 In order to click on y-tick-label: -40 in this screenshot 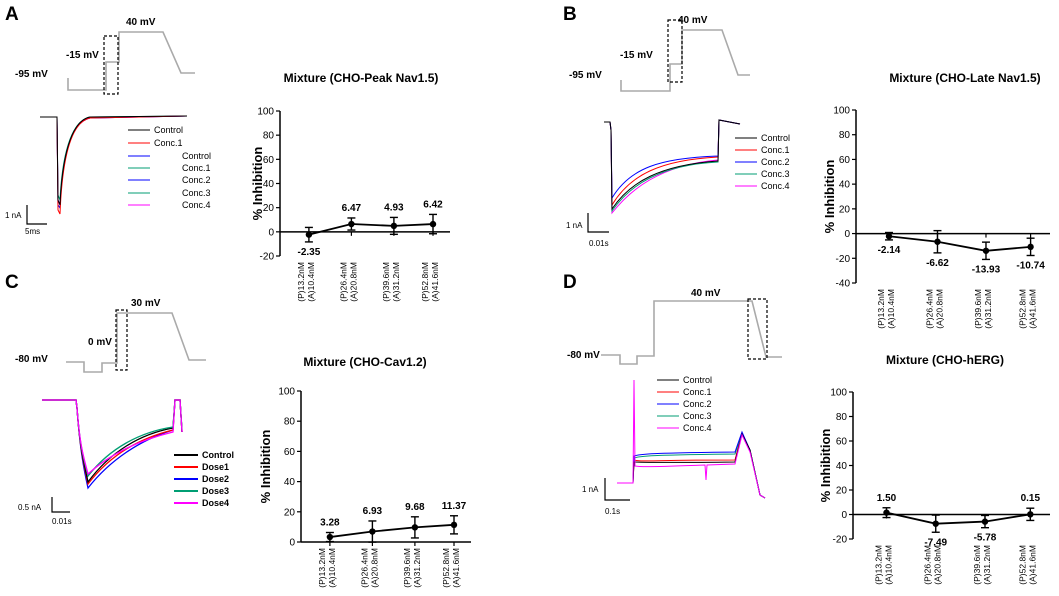, I will do `click(843, 284)`.